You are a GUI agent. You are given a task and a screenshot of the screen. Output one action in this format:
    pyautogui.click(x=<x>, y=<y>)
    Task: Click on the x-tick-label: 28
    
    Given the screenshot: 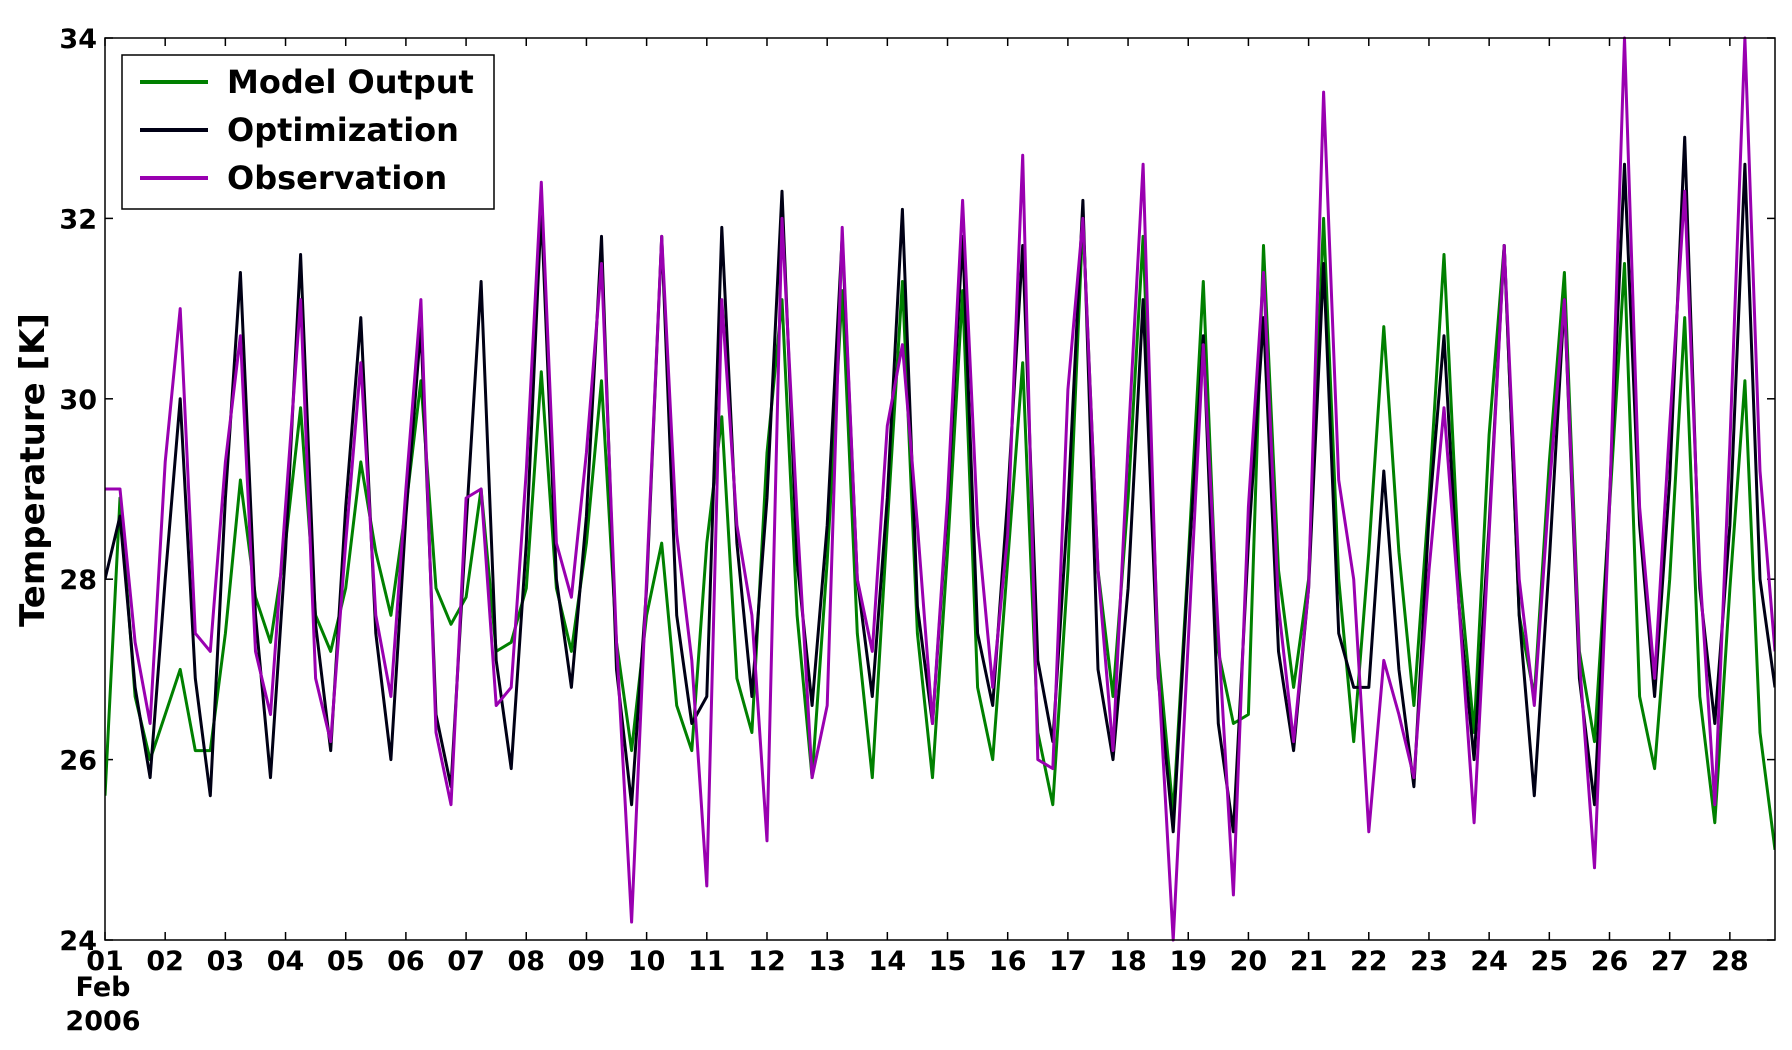 What is the action you would take?
    pyautogui.click(x=1730, y=961)
    